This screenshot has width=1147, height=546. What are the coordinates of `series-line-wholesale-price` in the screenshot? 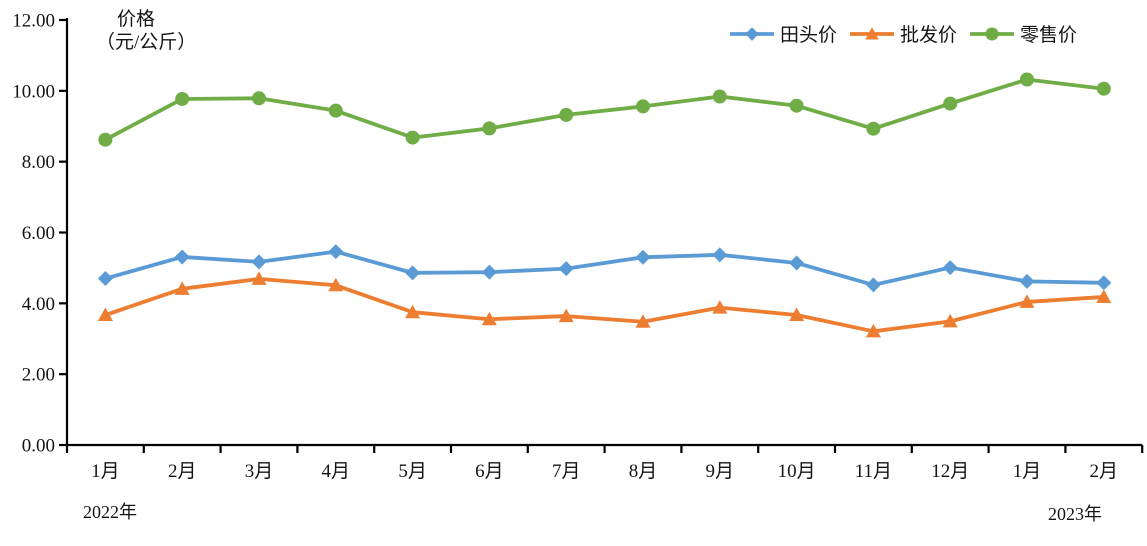 It's located at (604, 305).